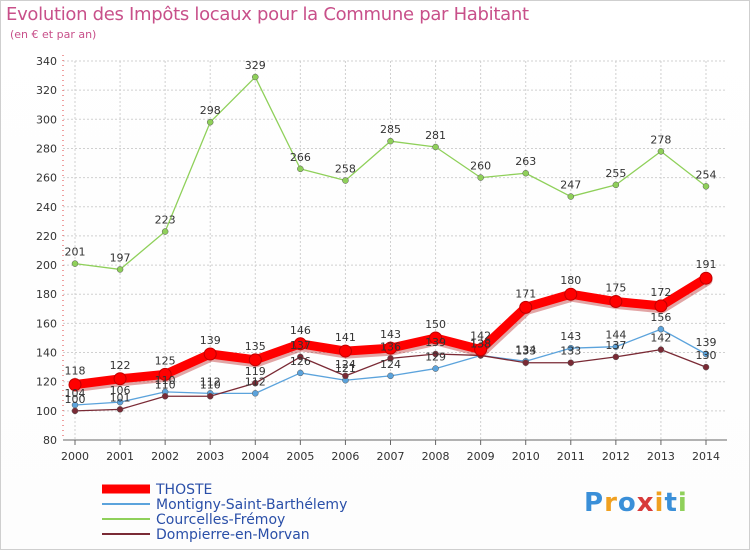 This screenshot has width=750, height=550. I want to click on x-tick-label: 2009, so click(481, 456).